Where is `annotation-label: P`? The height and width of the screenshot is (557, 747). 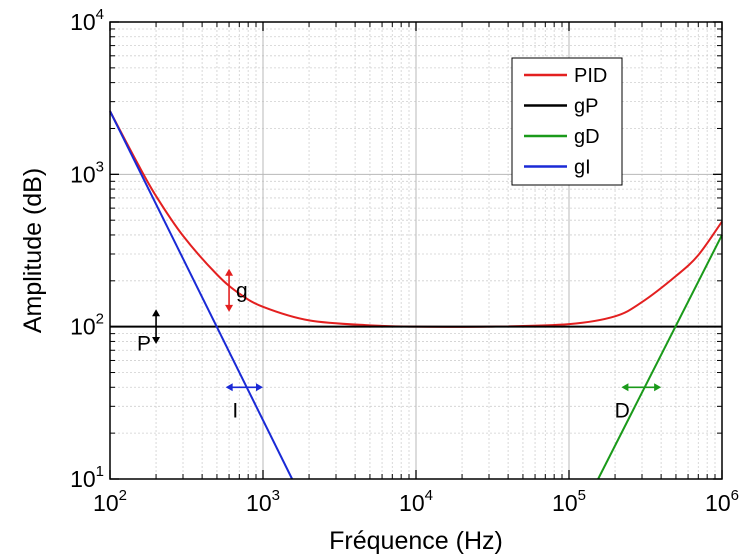
annotation-label: P is located at coordinates (144, 344).